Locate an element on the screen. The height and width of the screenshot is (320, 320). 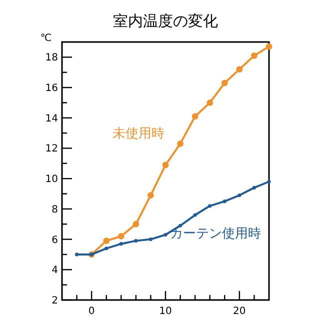
y-tick-label: 2 is located at coordinates (55, 301).